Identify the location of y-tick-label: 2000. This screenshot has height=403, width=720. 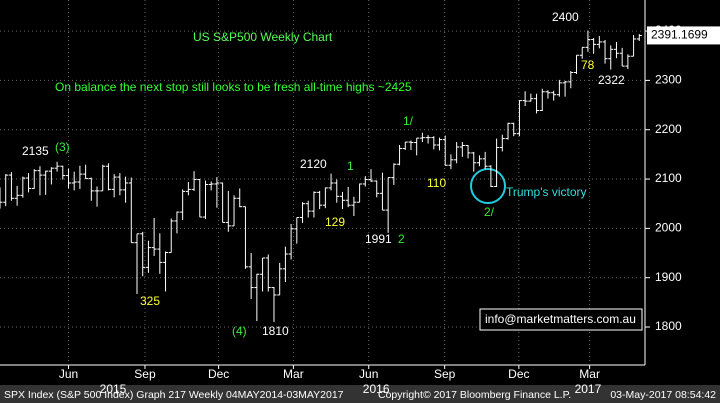
(668, 228).